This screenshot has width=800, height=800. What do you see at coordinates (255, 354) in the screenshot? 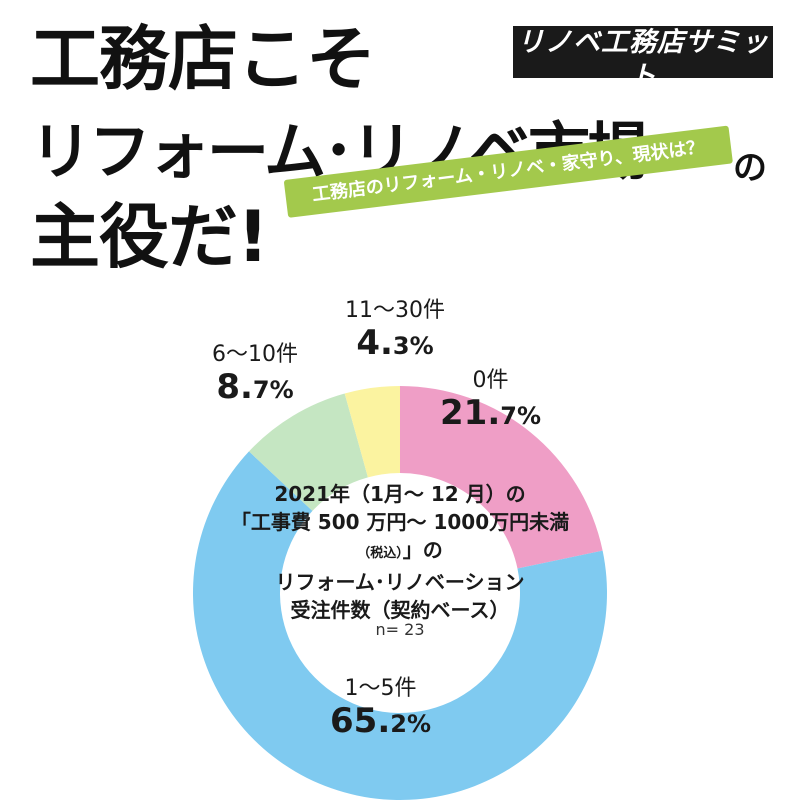
I see `slice-category-2: 6～10件` at bounding box center [255, 354].